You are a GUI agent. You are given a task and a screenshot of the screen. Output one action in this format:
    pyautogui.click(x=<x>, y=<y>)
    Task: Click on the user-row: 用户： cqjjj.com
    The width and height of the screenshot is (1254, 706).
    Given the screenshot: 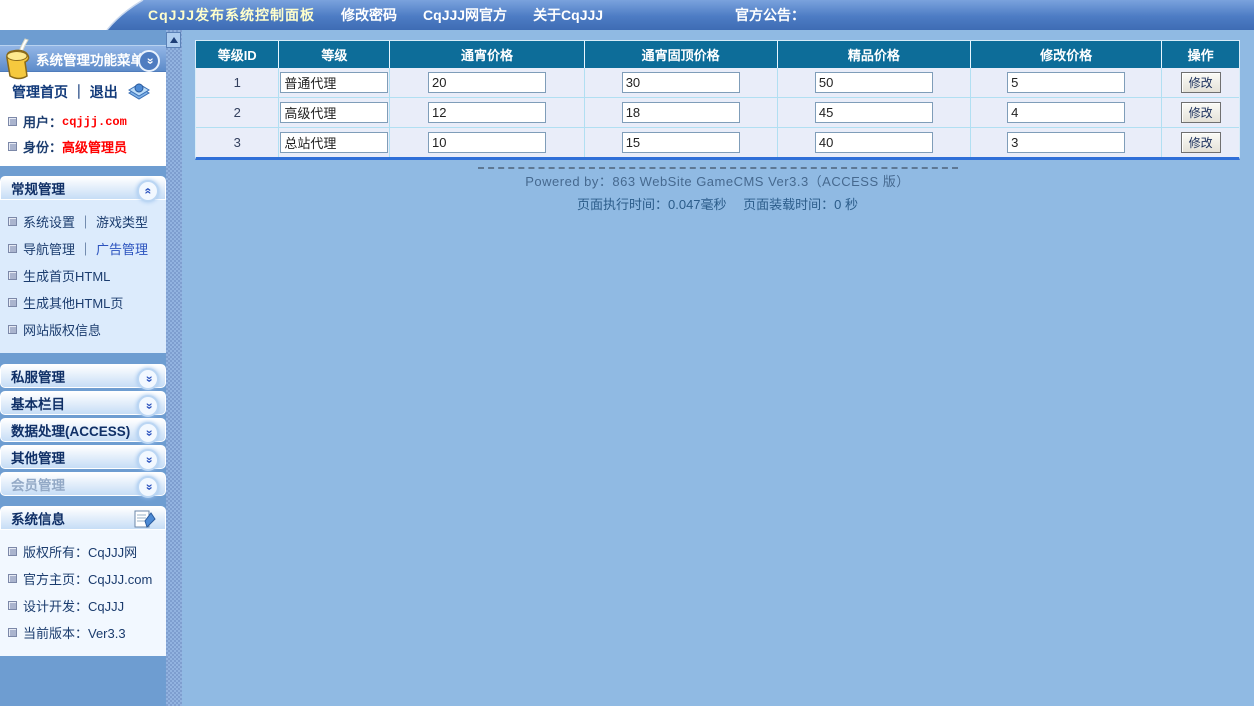 What is the action you would take?
    pyautogui.click(x=83, y=121)
    